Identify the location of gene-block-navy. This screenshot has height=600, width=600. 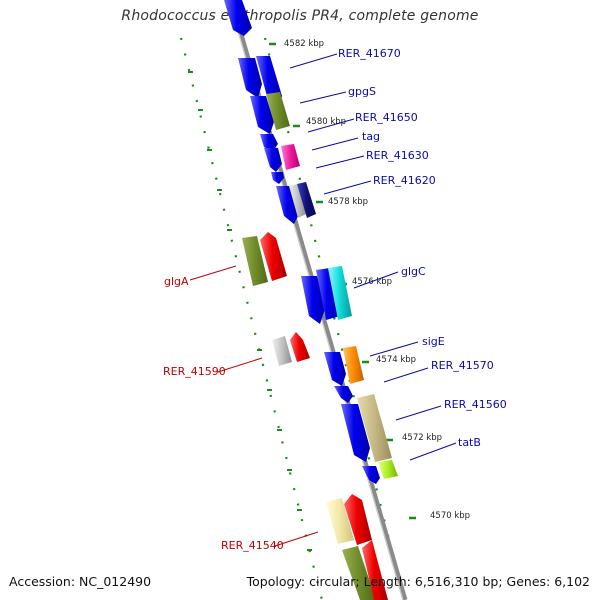
(306, 200).